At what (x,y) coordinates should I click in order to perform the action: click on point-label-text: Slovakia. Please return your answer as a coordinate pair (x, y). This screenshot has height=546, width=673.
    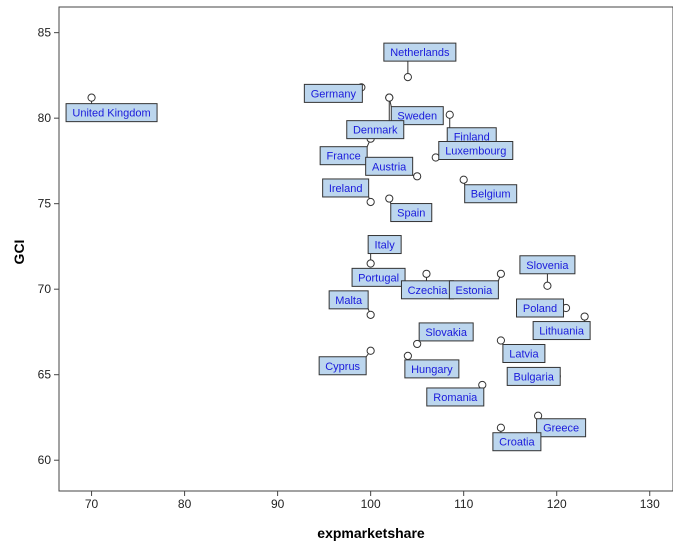
    Looking at the image, I should click on (446, 333).